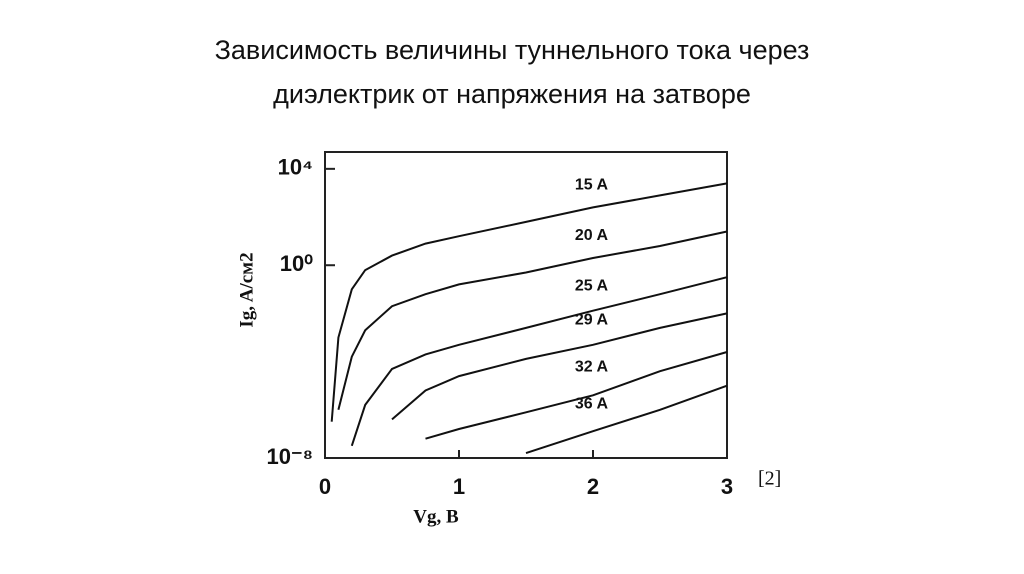 The width and height of the screenshot is (1024, 574). I want to click on series-label: 20 A, so click(592, 235).